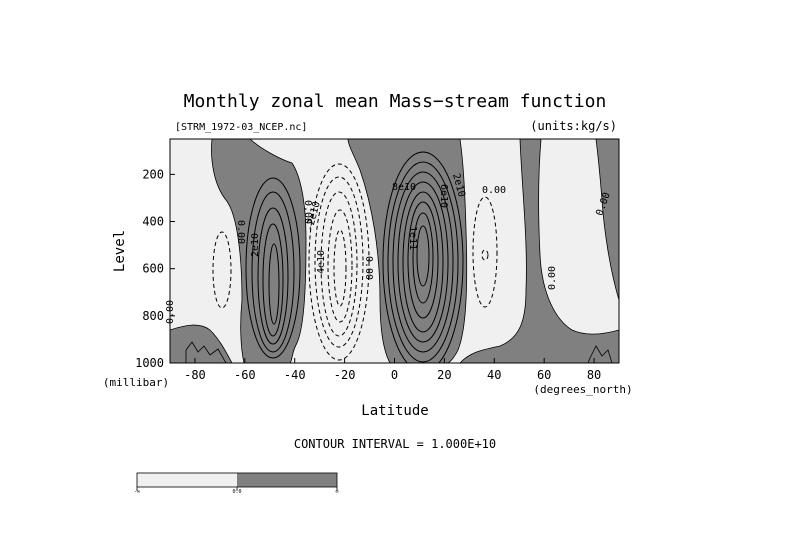  I want to click on x-tick-label-0: -80, so click(195, 375).